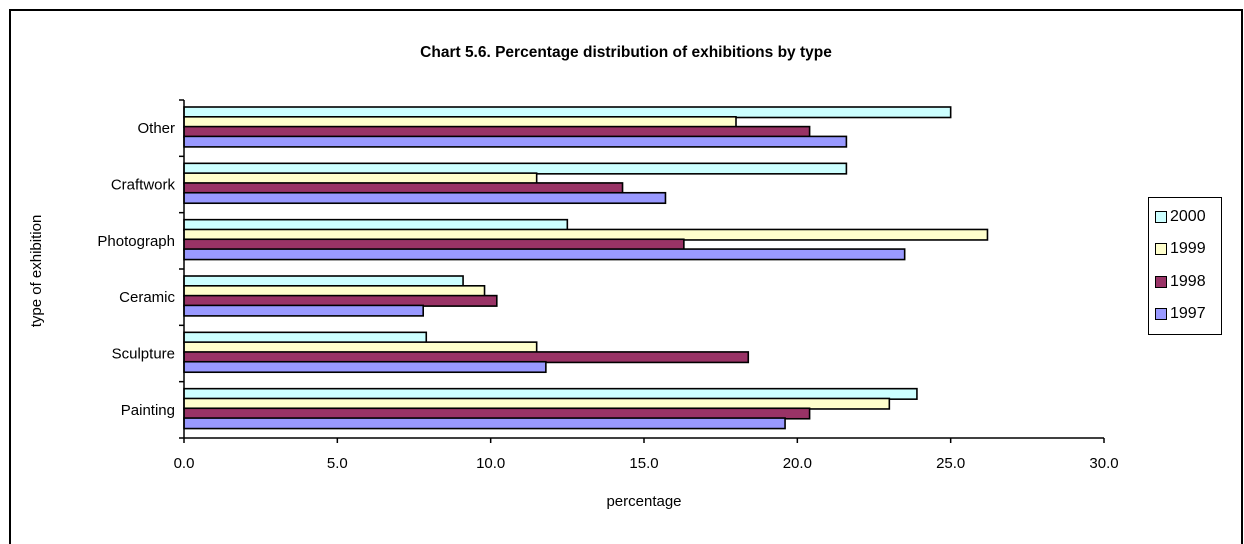  I want to click on legend-item-2000: 2000, so click(1180, 217).